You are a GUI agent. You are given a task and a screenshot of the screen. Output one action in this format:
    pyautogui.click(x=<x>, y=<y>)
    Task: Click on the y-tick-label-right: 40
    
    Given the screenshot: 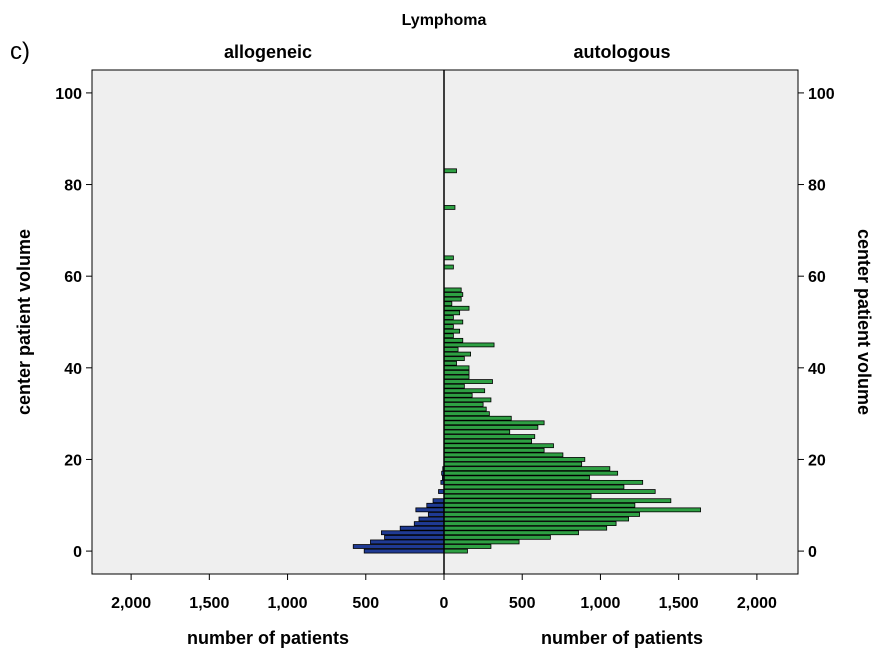 What is the action you would take?
    pyautogui.click(x=817, y=369)
    